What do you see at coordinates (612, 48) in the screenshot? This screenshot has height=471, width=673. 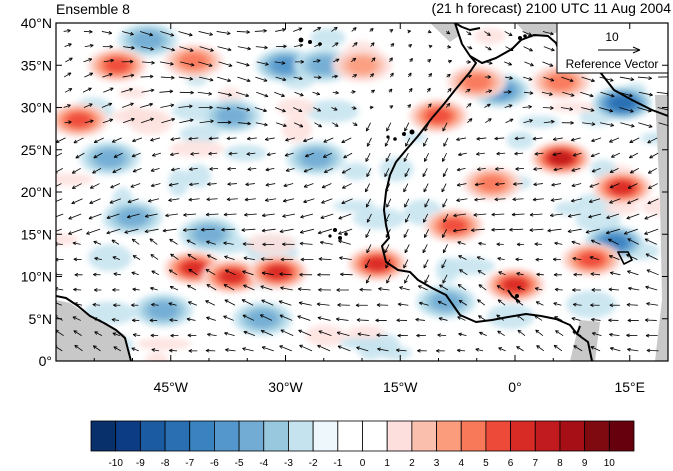 I see `reference-vector-legend: 10 Reference Vector` at bounding box center [612, 48].